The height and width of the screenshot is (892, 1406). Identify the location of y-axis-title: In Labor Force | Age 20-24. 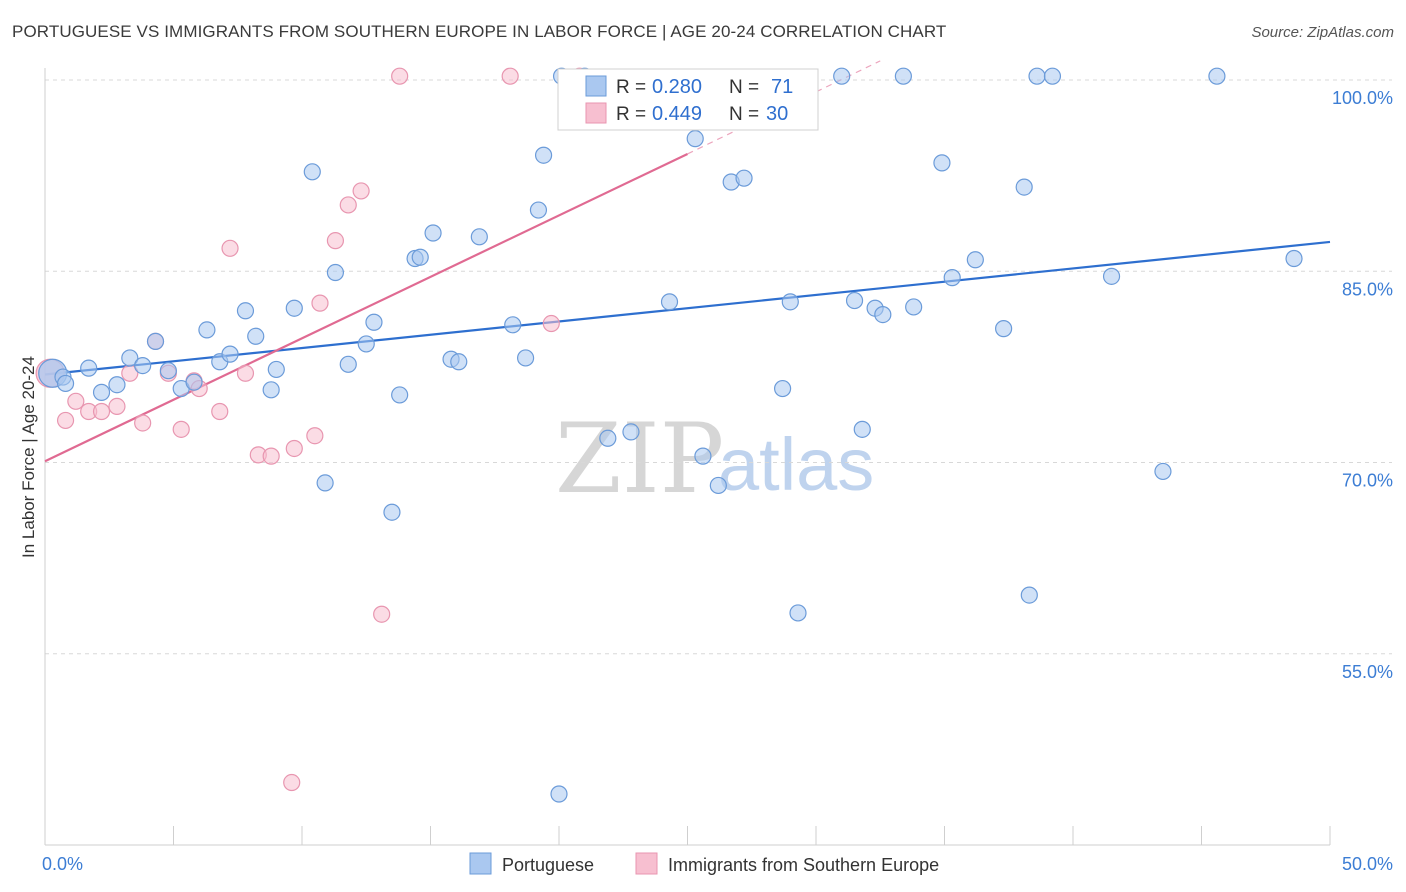
(28, 457).